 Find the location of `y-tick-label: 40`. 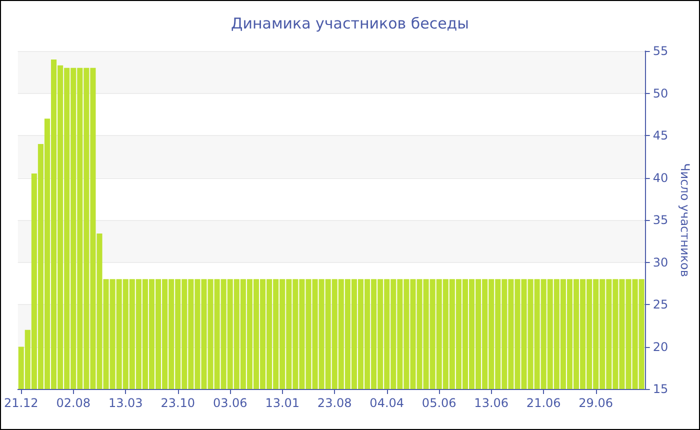

y-tick-label: 40 is located at coordinates (660, 177).